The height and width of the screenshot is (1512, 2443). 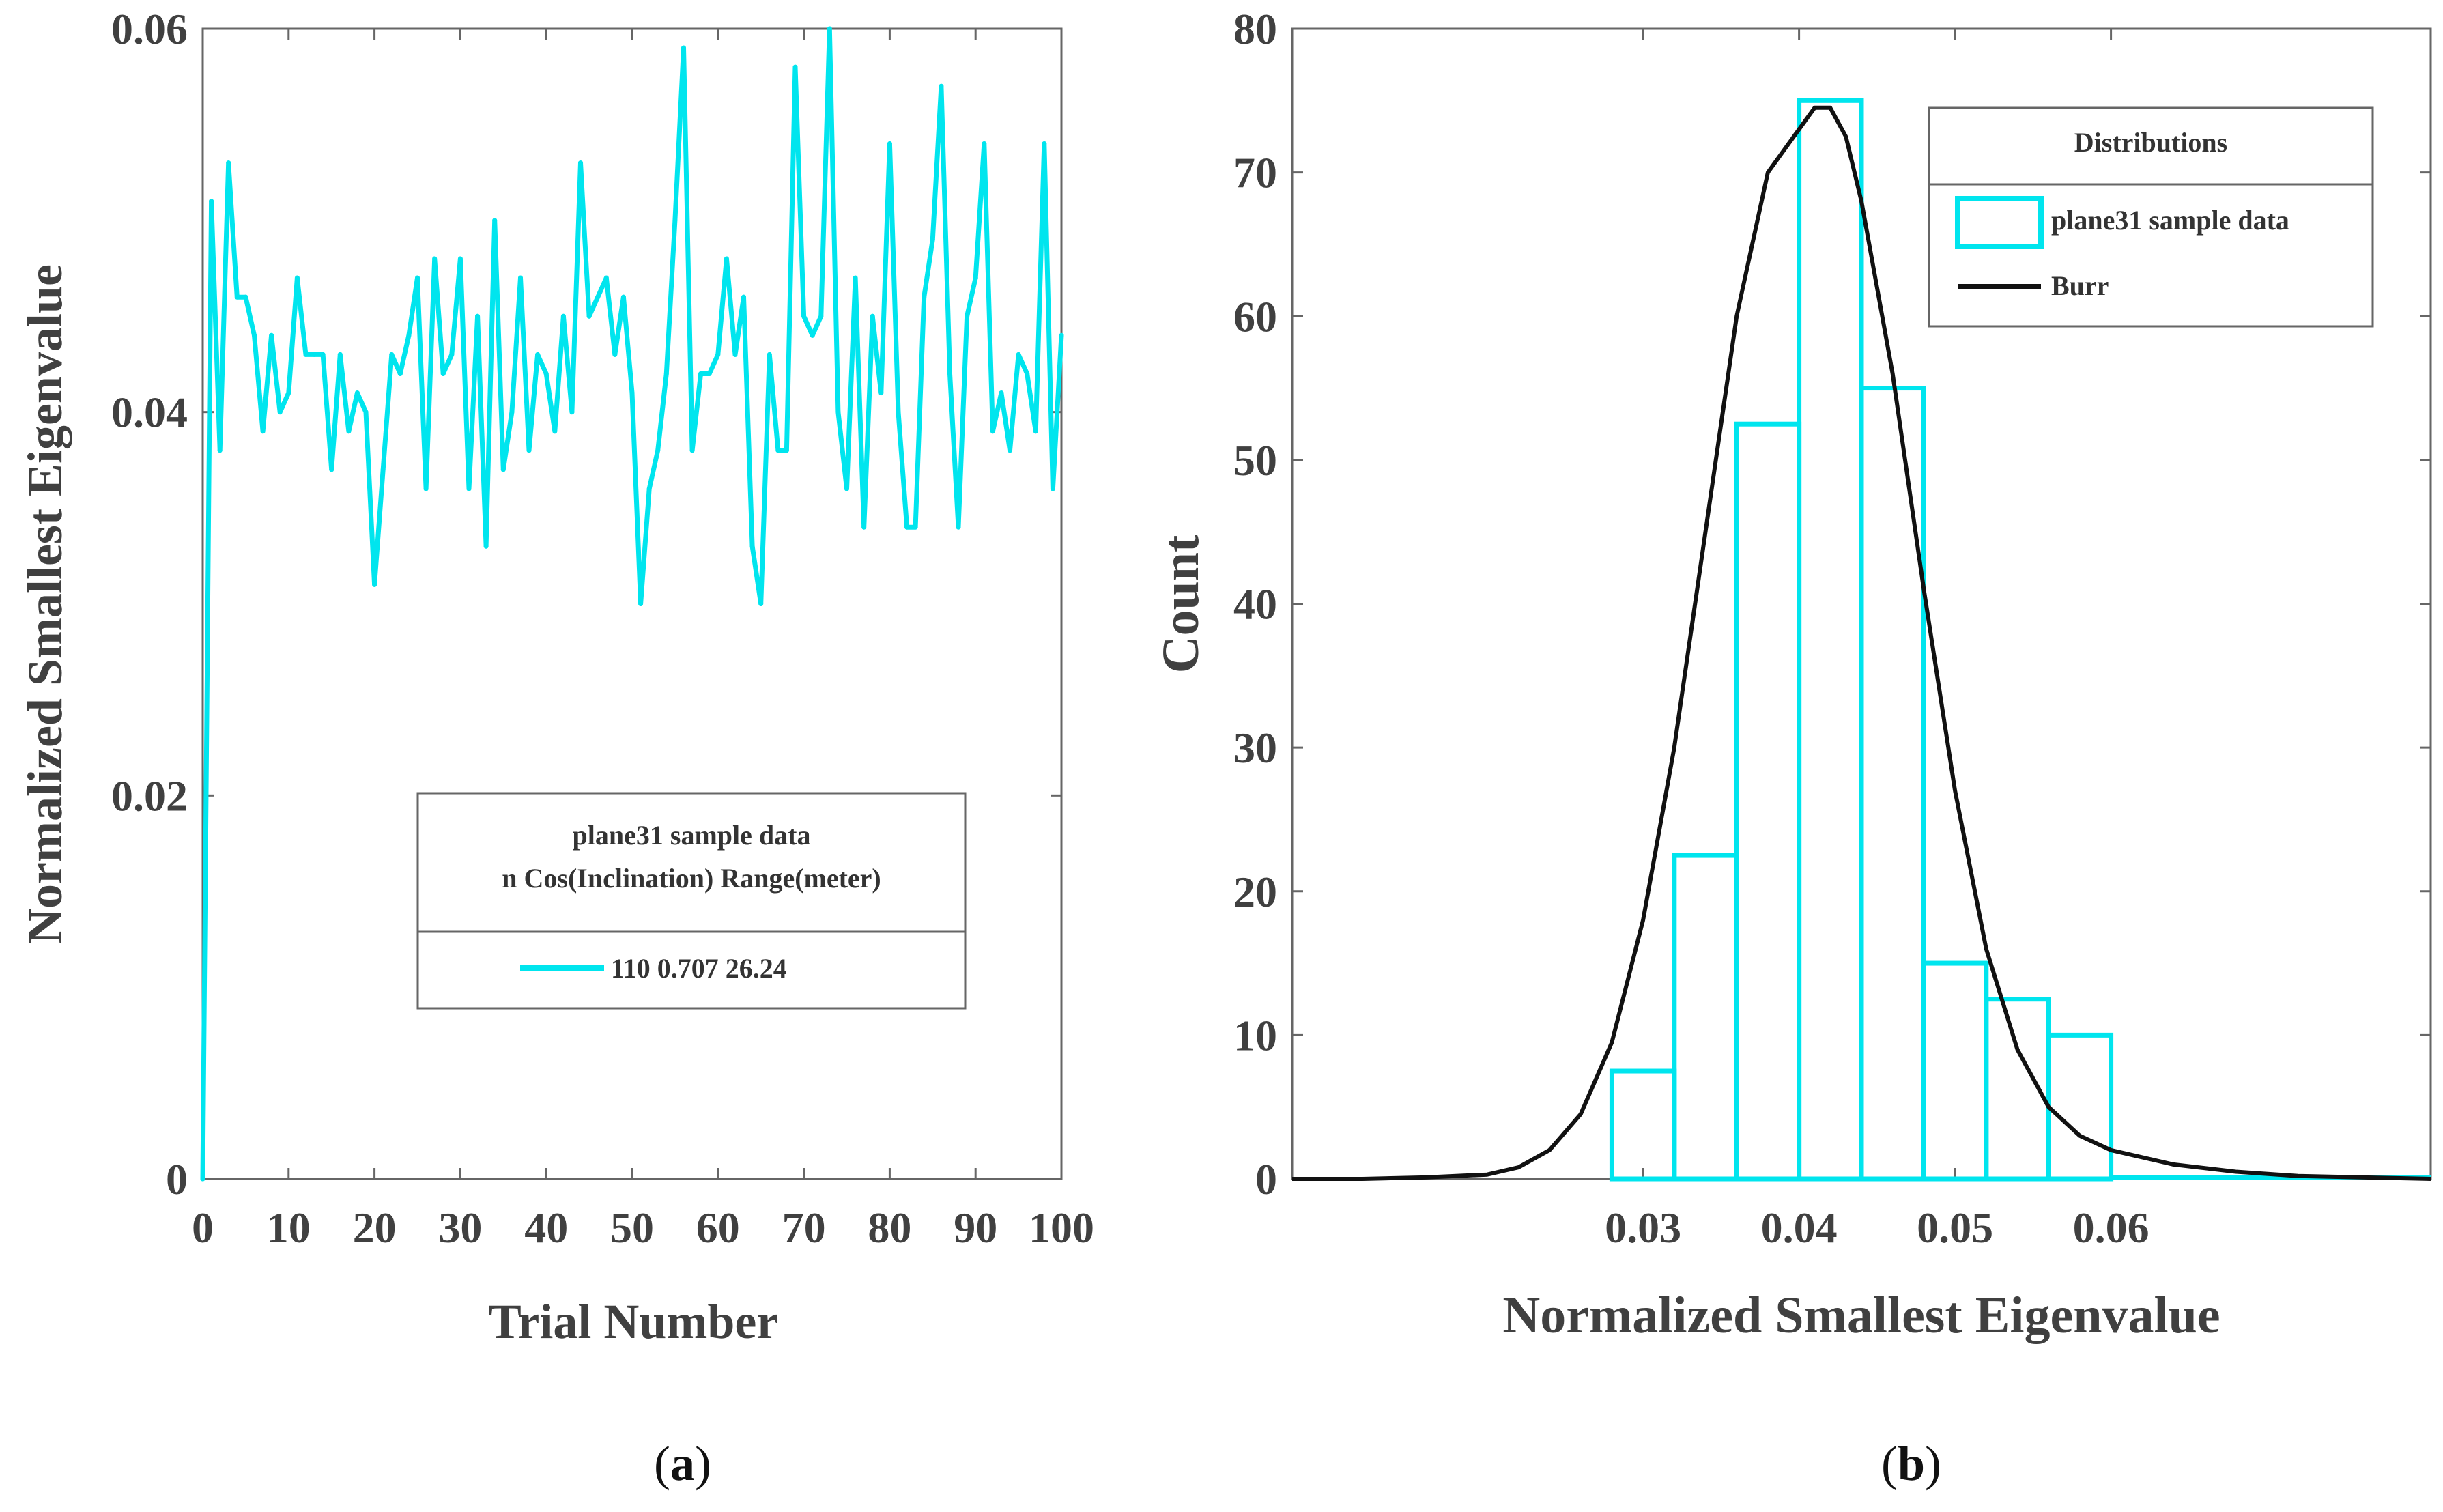 I want to click on y-tick-label: 0.02, so click(x=149, y=796).